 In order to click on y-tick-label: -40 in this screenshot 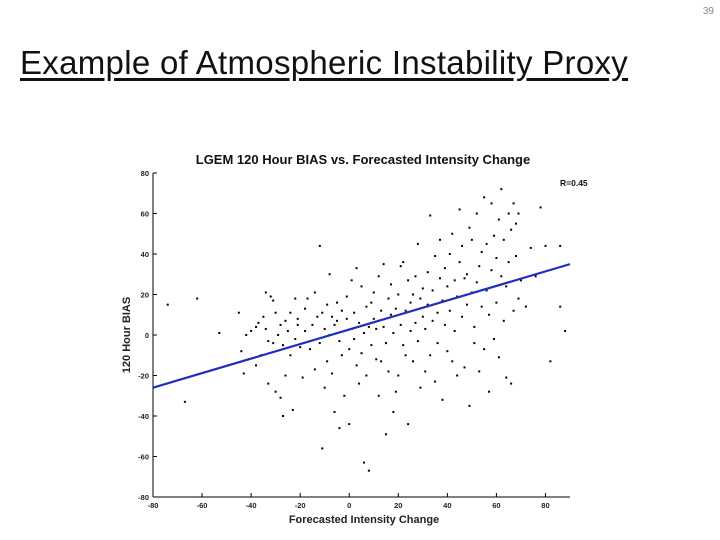, I will do `click(143, 416)`.